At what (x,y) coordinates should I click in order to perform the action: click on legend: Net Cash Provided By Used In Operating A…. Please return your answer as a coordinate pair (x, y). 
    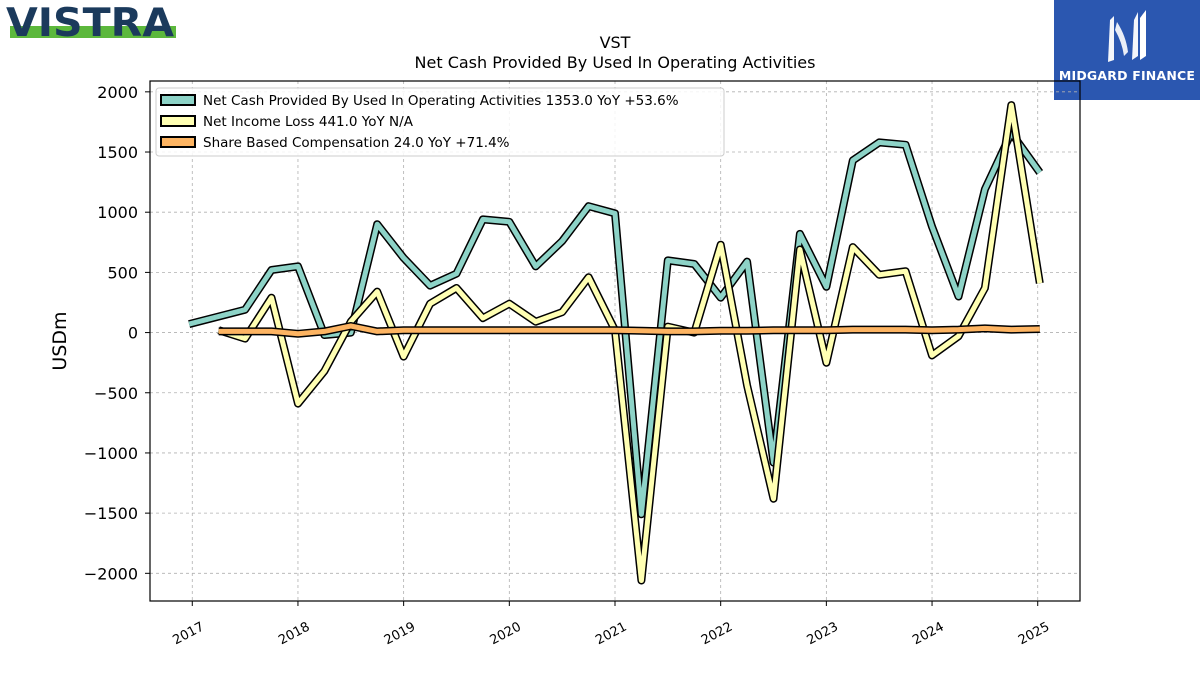
    Looking at the image, I should click on (440, 122).